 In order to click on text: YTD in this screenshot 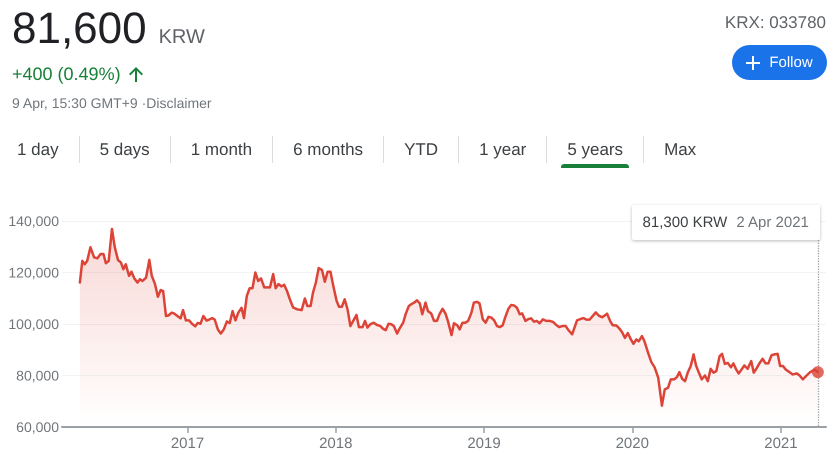, I will do `click(421, 149)`.